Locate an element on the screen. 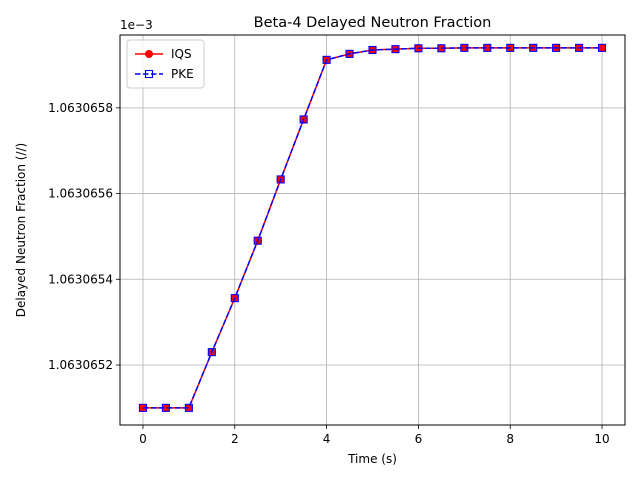 Image resolution: width=640 pixels, height=480 pixels. legend-item-iqs: IQS is located at coordinates (163, 54).